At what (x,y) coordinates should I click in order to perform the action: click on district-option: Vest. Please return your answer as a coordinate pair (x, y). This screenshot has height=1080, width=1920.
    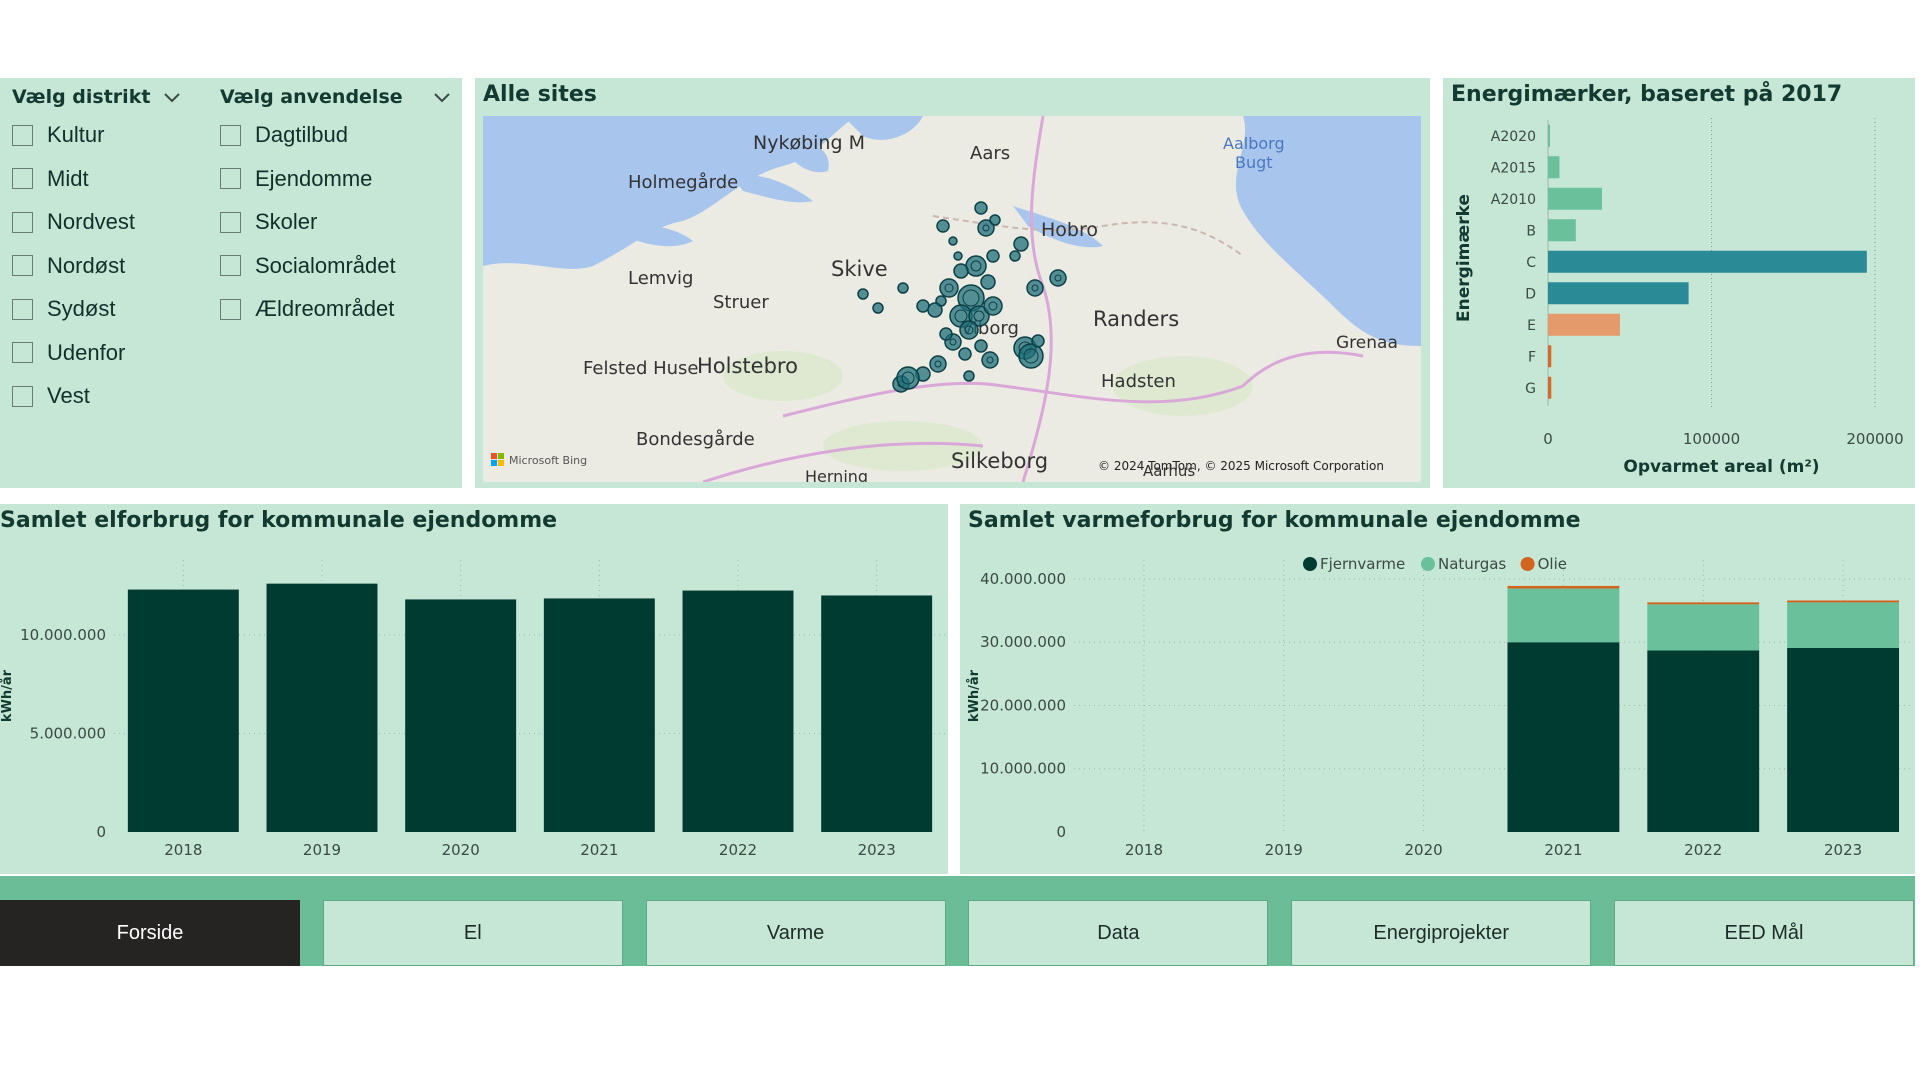
    Looking at the image, I should click on (51, 396).